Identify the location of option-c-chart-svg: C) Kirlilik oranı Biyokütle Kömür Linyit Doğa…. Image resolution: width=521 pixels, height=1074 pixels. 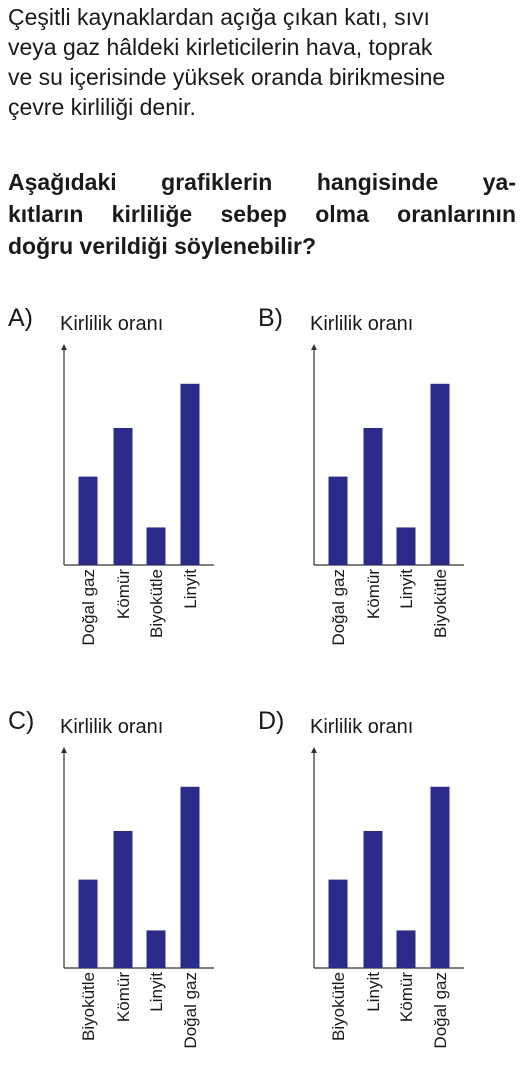
(111, 878).